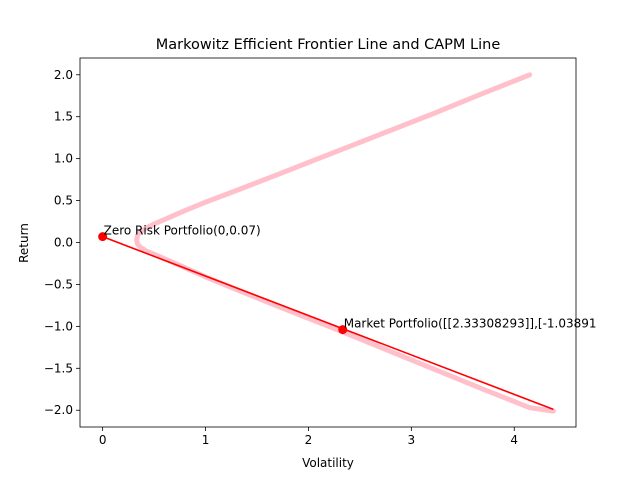 The image size is (640, 480). What do you see at coordinates (24, 243) in the screenshot?
I see `y-axis-label: Return` at bounding box center [24, 243].